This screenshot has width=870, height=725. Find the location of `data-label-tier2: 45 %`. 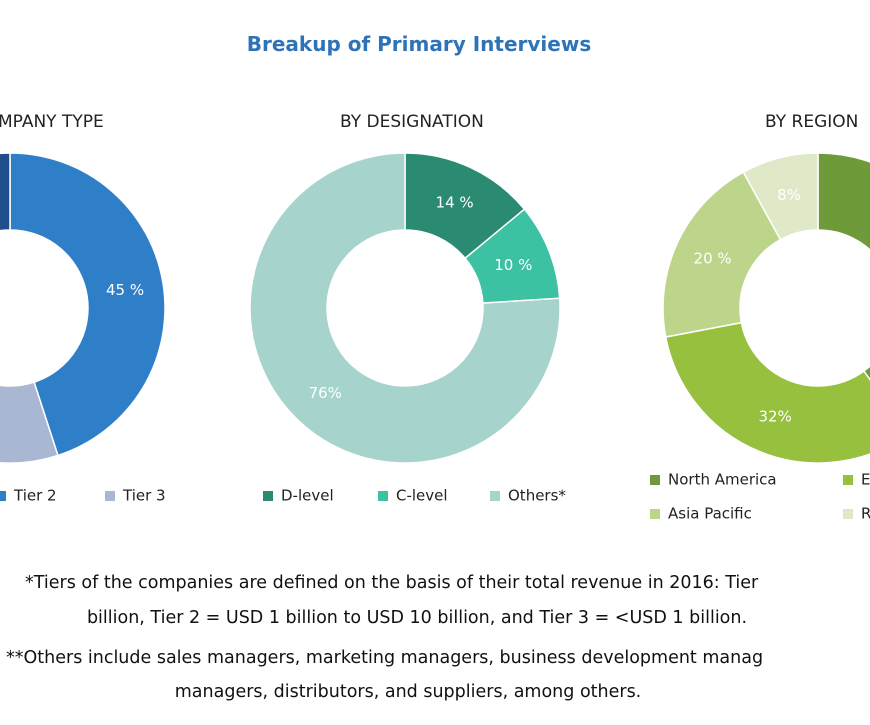

data-label-tier2: 45 % is located at coordinates (125, 290).